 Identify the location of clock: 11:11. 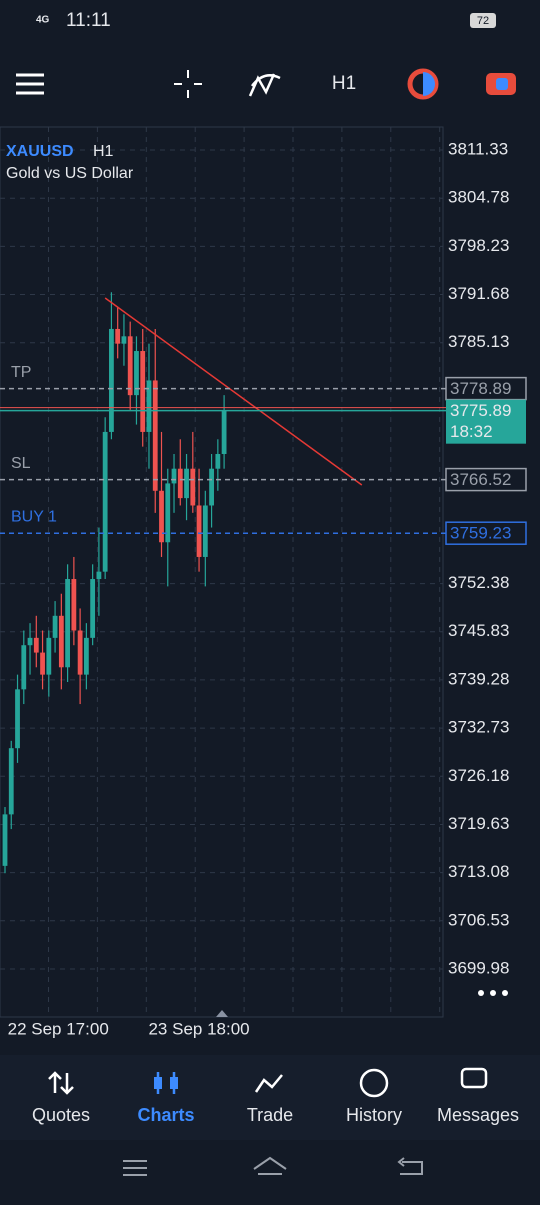
(88, 20).